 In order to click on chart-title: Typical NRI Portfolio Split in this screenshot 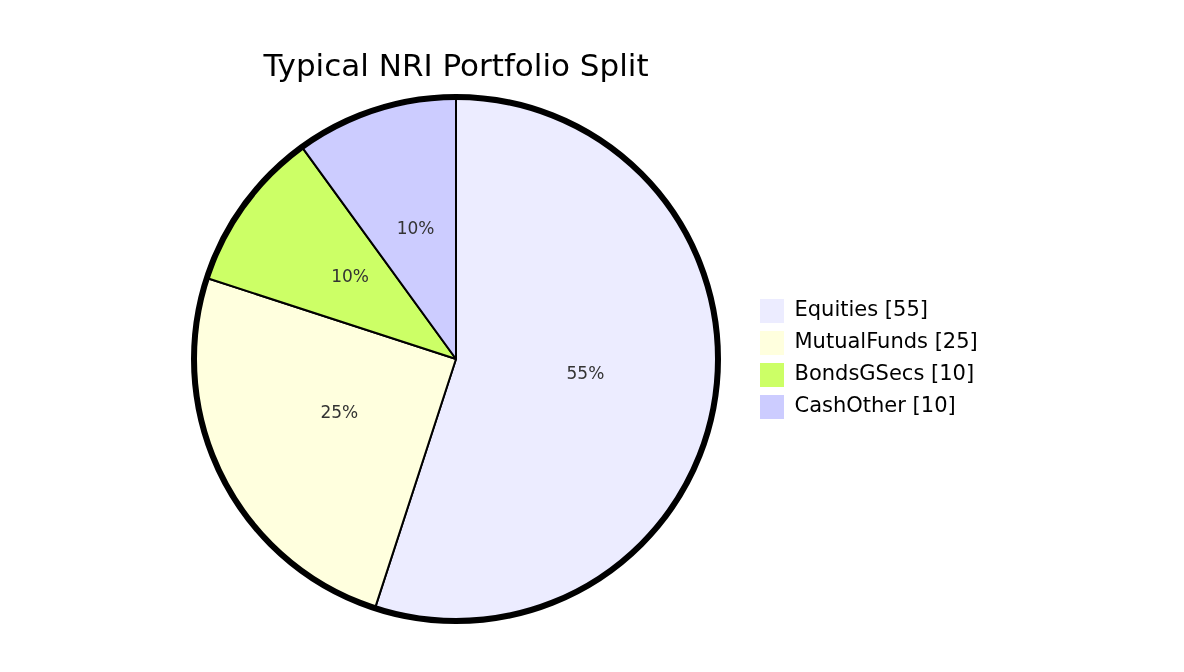, I will do `click(455, 65)`.